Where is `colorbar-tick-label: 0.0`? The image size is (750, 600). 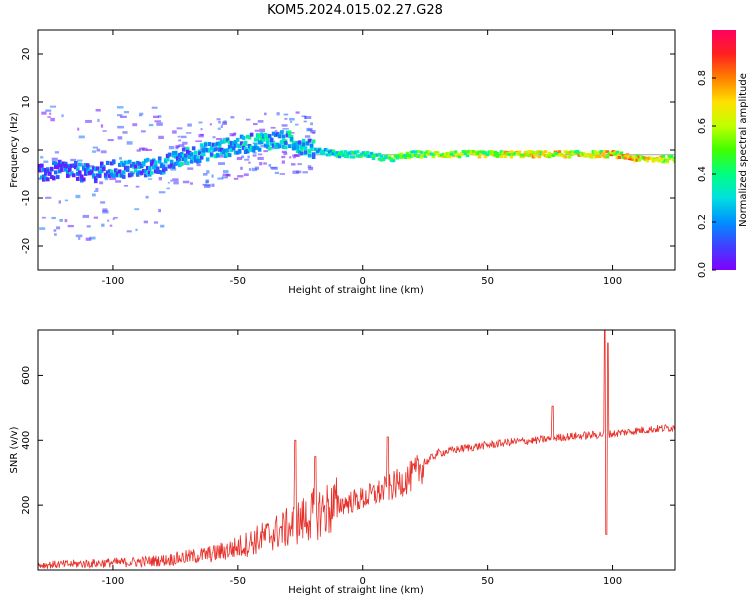 colorbar-tick-label: 0.0 is located at coordinates (702, 270).